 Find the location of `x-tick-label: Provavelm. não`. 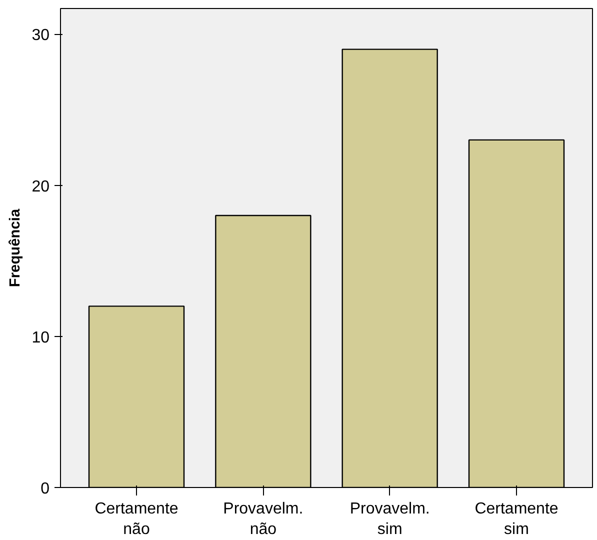

x-tick-label: Provavelm. não is located at coordinates (263, 519).